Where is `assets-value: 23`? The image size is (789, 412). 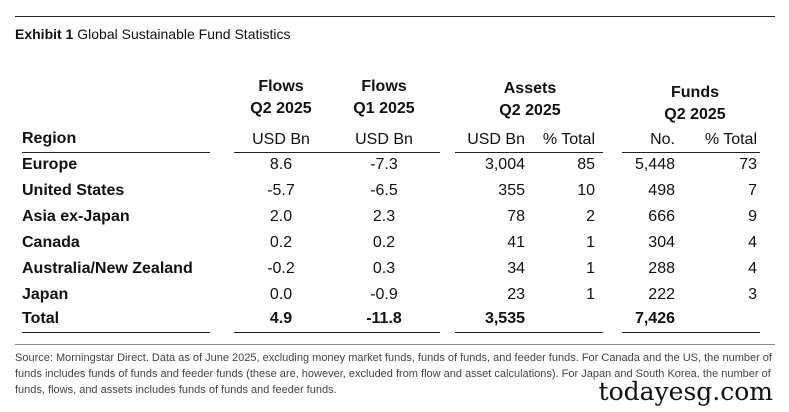
assets-value: 23 is located at coordinates (516, 294).